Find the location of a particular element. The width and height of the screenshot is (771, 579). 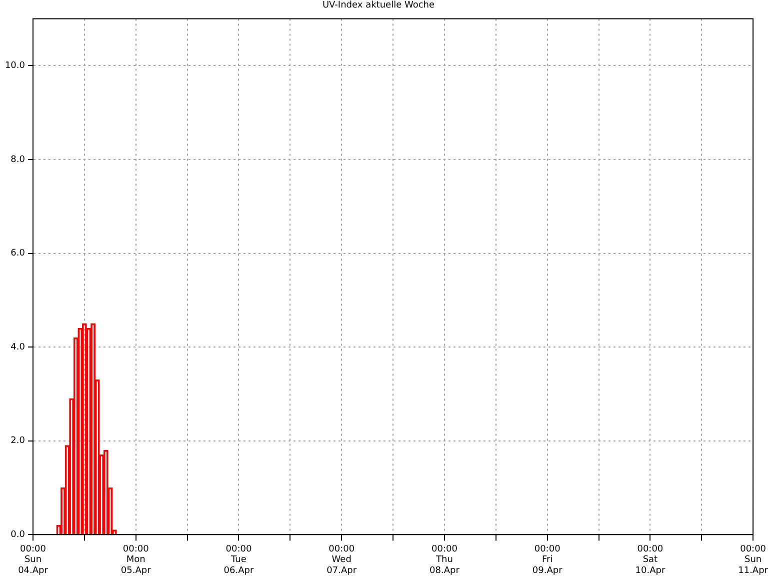

x-tick-label: 00:00 Tue 06.Apr is located at coordinates (239, 560).